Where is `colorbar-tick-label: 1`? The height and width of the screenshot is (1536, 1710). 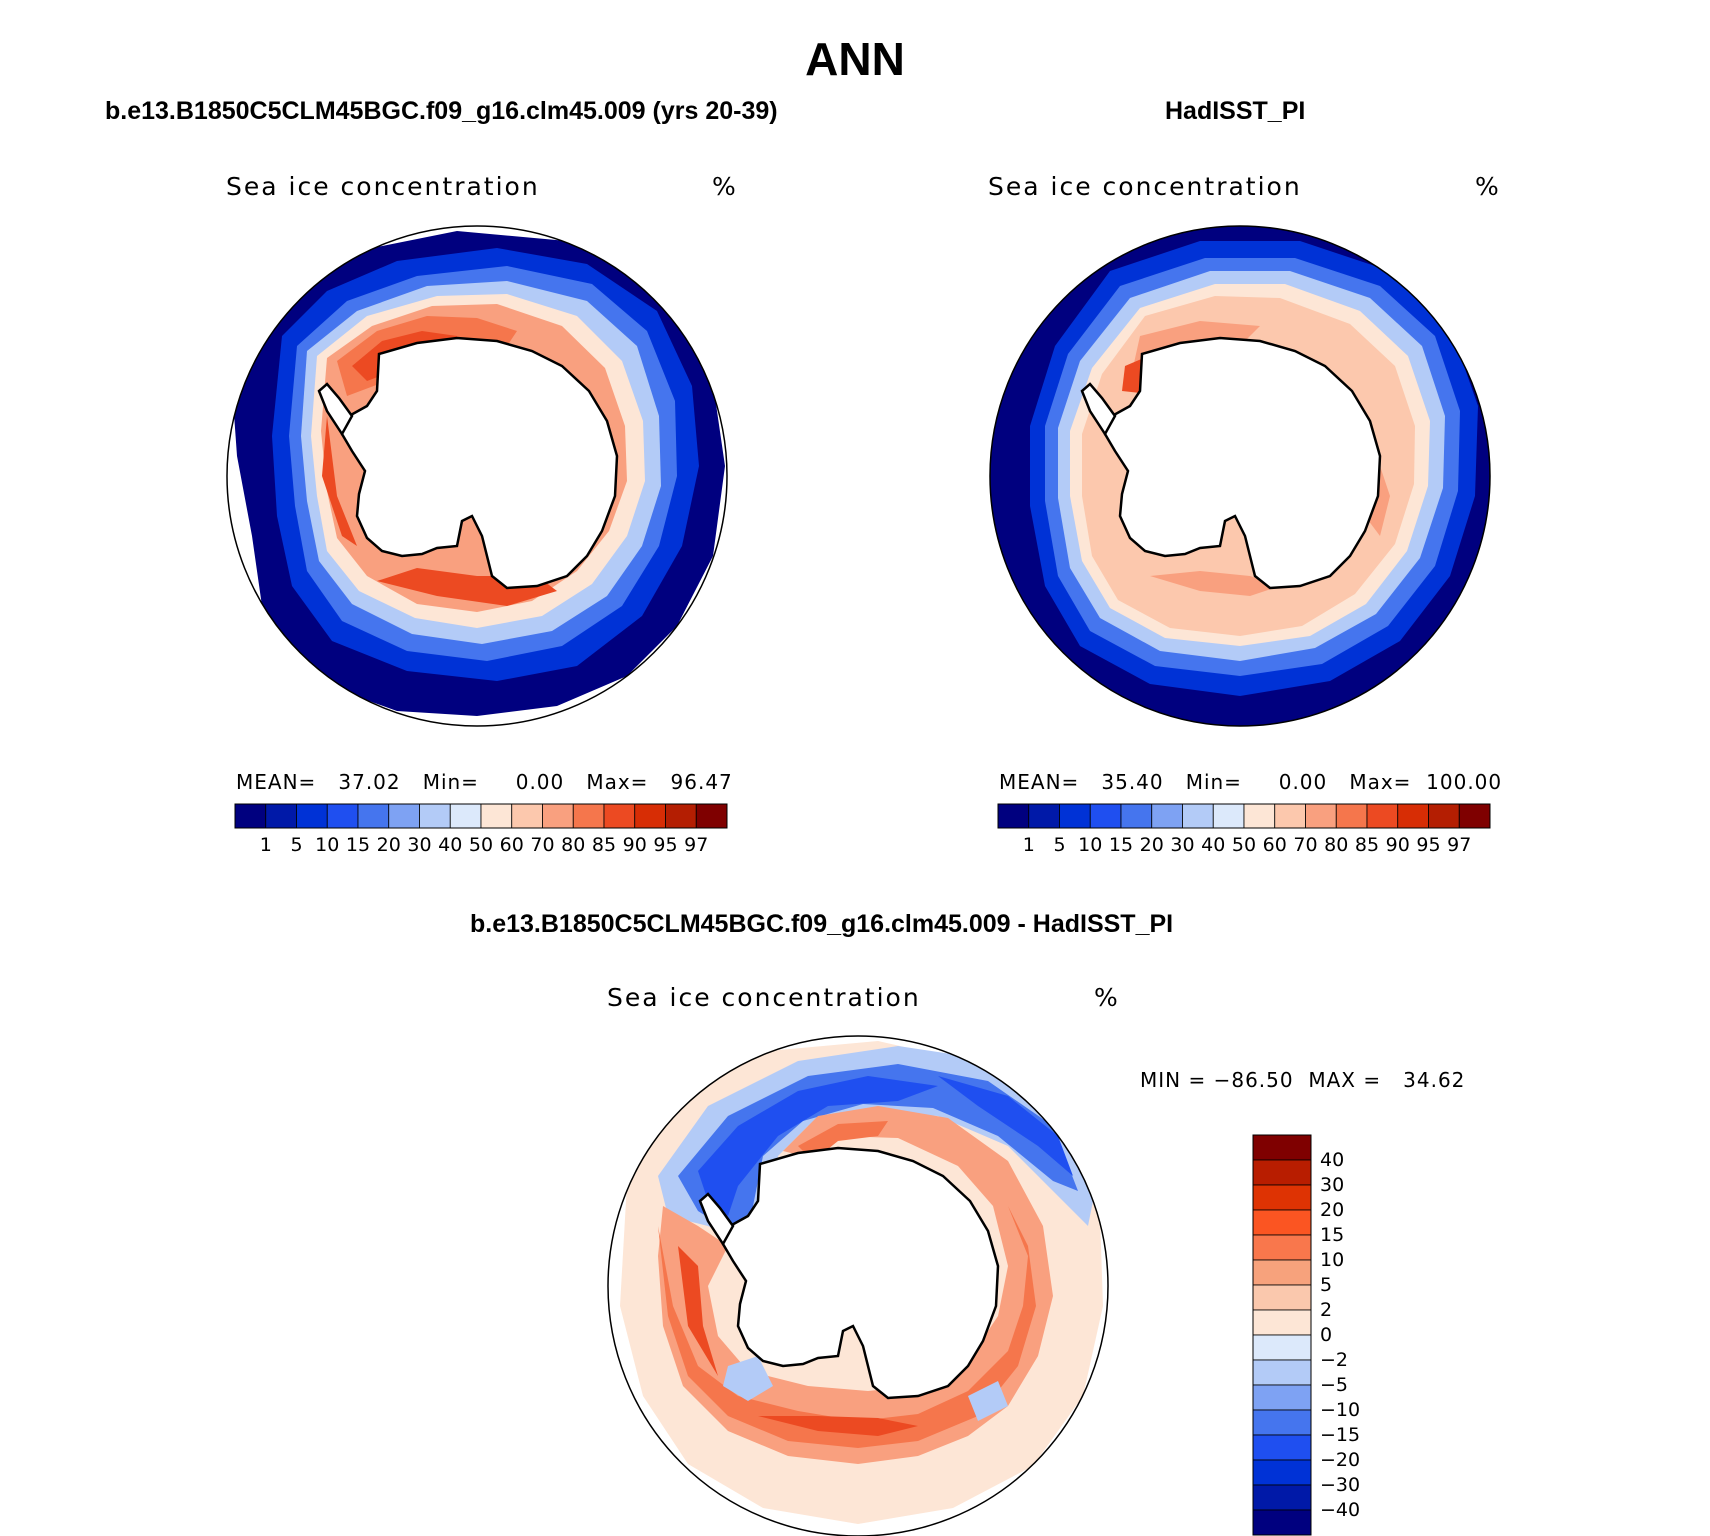
colorbar-tick-label: 1 is located at coordinates (1028, 845).